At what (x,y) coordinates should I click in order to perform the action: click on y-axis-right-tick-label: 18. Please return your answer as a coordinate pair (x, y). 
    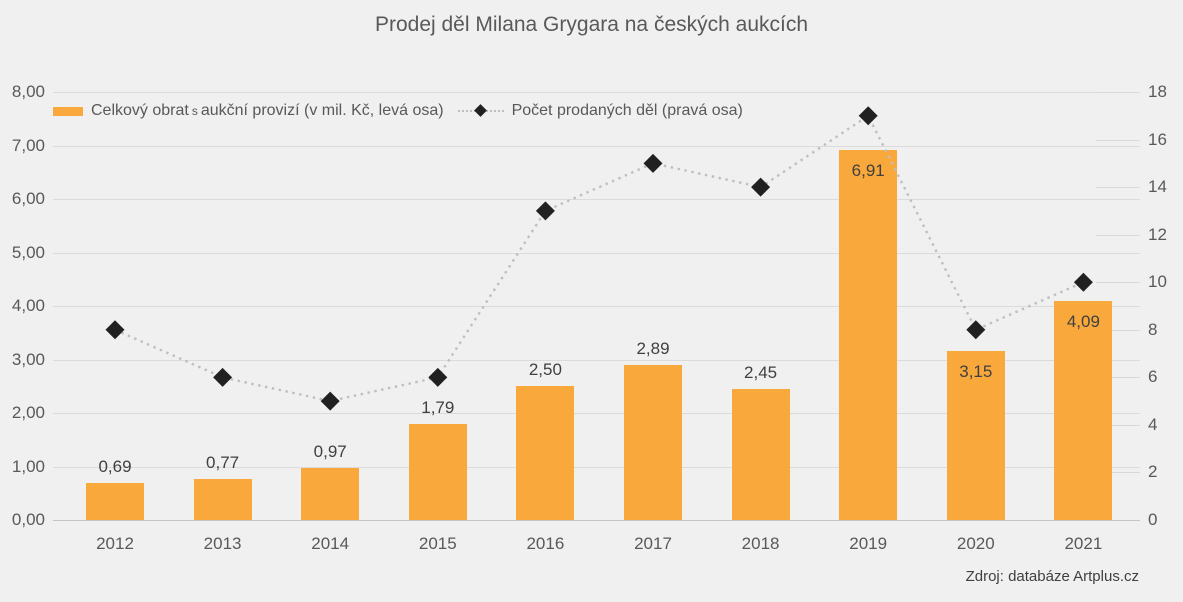
    Looking at the image, I should click on (1157, 91).